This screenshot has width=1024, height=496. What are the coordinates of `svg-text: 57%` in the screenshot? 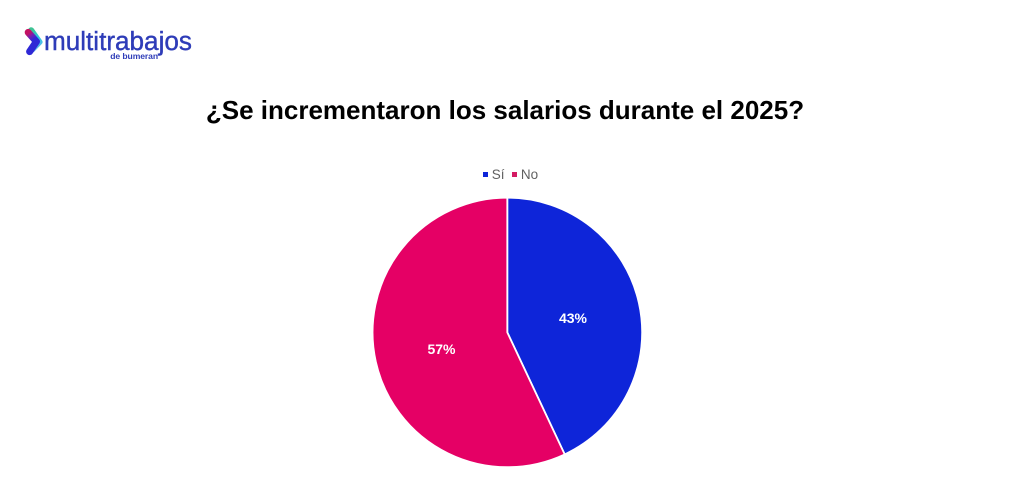 It's located at (441, 349).